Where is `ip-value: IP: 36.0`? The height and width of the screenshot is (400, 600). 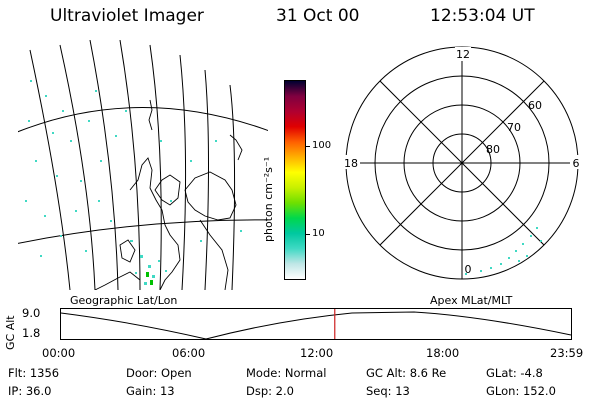 ip-value: IP: 36.0 is located at coordinates (30, 391).